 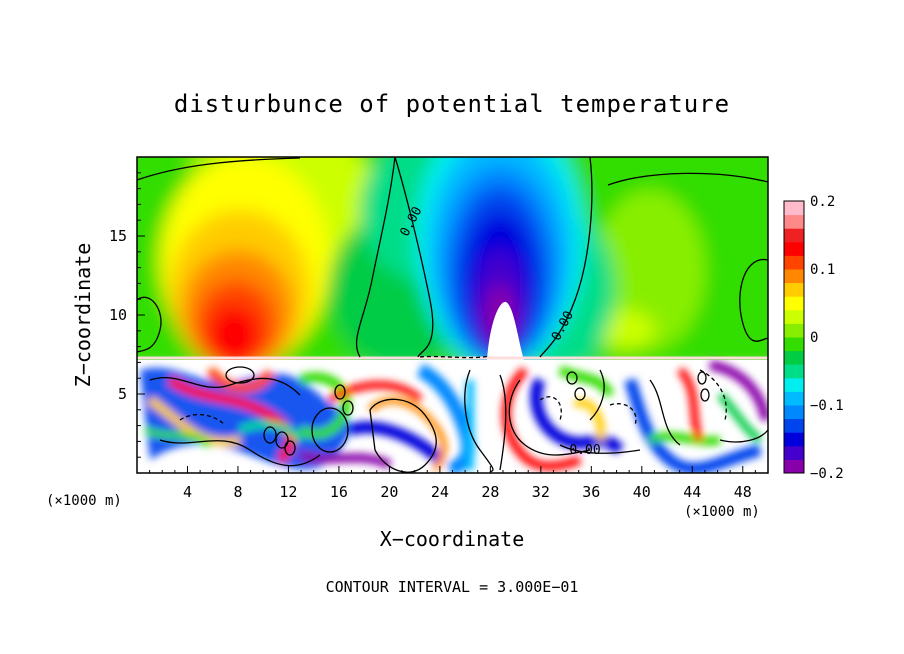 What do you see at coordinates (591, 492) in the screenshot?
I see `x-tick-label: 36` at bounding box center [591, 492].